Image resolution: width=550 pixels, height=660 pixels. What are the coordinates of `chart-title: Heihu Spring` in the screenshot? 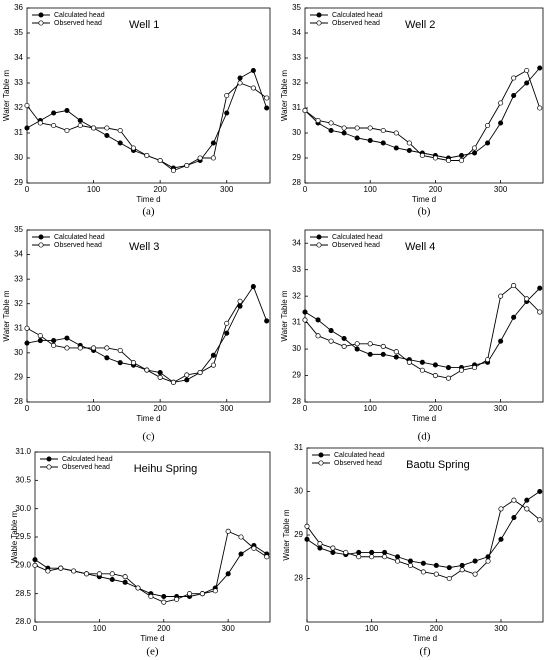 It's located at (166, 469).